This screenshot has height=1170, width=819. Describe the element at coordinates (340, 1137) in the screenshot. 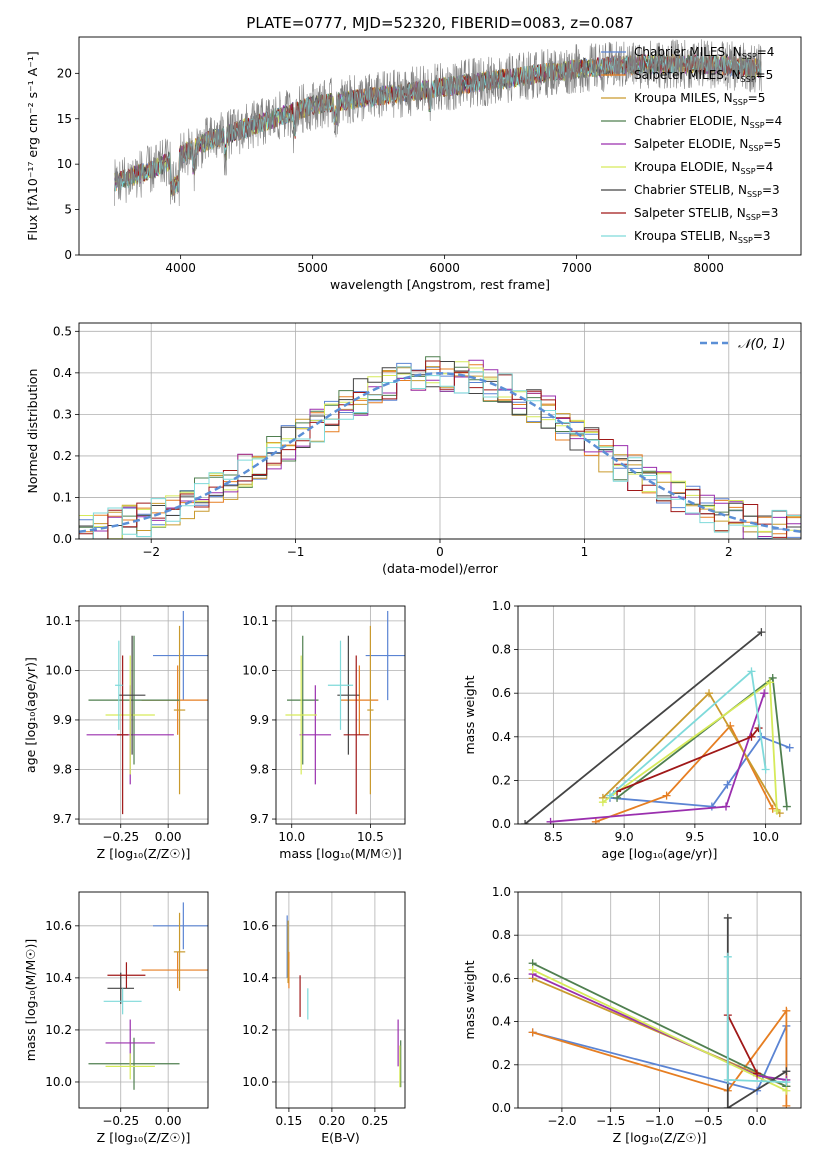

I see `x-axis-label: E(B-V)` at that location.